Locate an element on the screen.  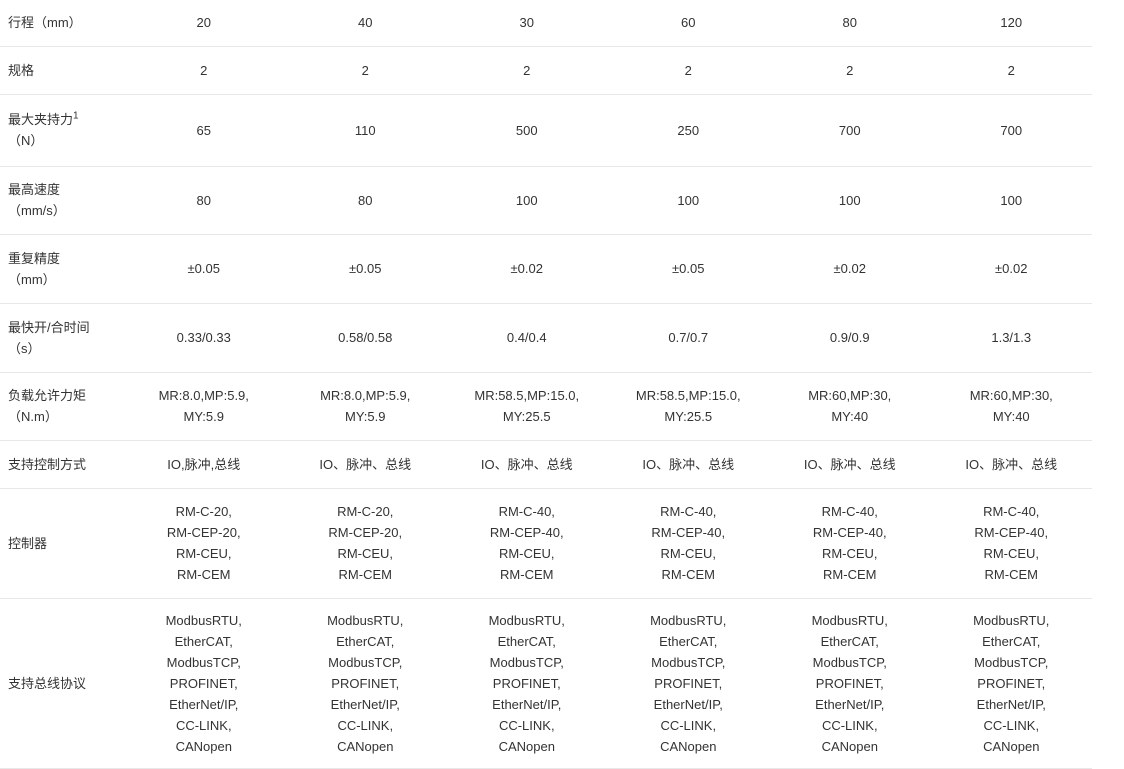
row-label: 支持控制方式 is located at coordinates (61, 464).